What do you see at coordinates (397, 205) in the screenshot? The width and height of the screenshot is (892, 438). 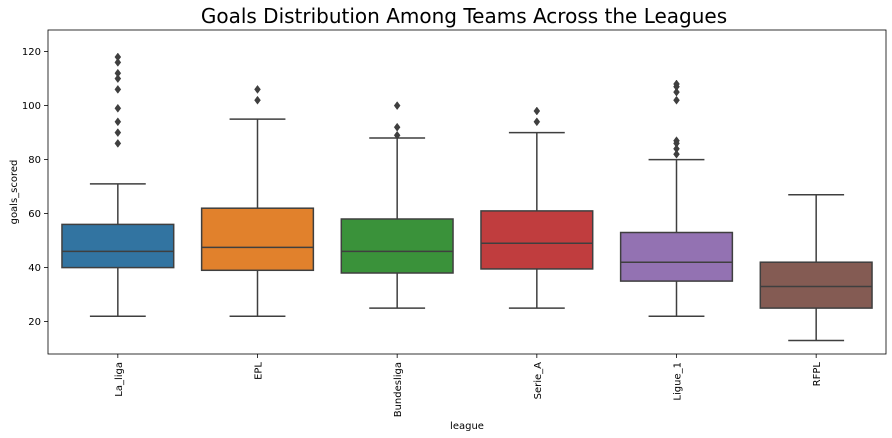 I see `box-Bundesliga` at bounding box center [397, 205].